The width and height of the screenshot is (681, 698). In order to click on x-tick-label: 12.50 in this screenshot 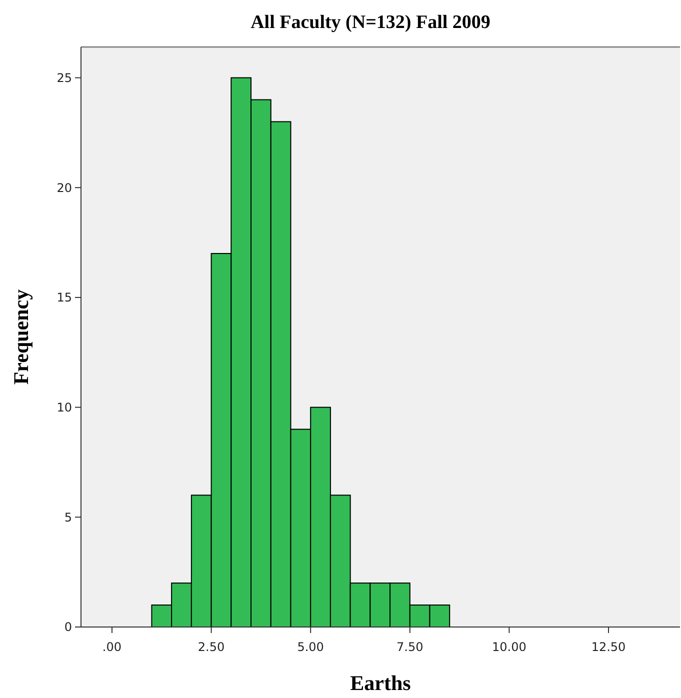, I will do `click(608, 647)`.